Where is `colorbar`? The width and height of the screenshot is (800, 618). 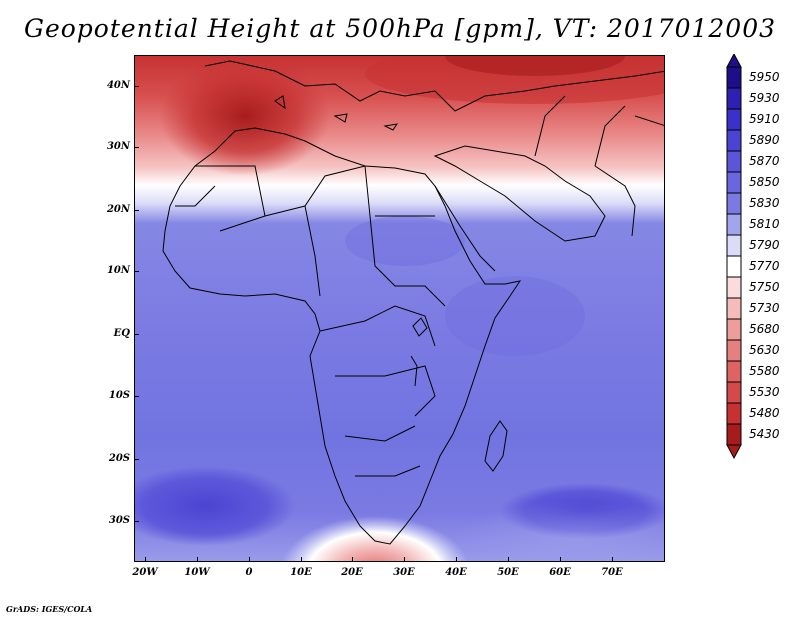 colorbar is located at coordinates (734, 257).